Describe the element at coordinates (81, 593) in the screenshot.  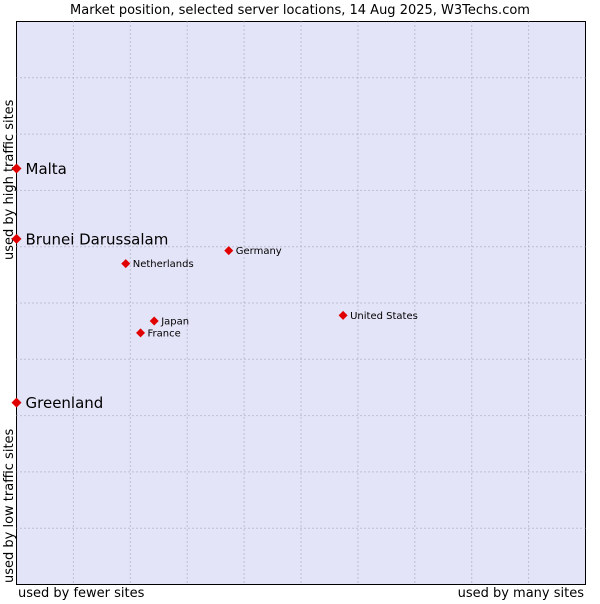
I see `x-axis-label-left: used by fewer sites` at that location.